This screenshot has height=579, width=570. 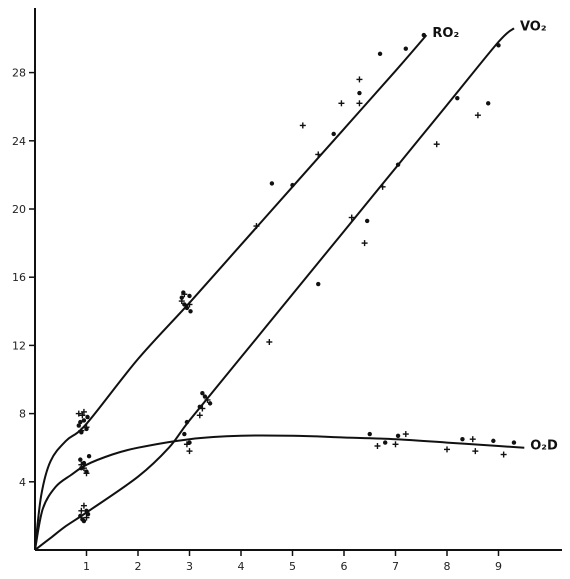 I want to click on x-tick-label: 1, so click(x=86, y=566).